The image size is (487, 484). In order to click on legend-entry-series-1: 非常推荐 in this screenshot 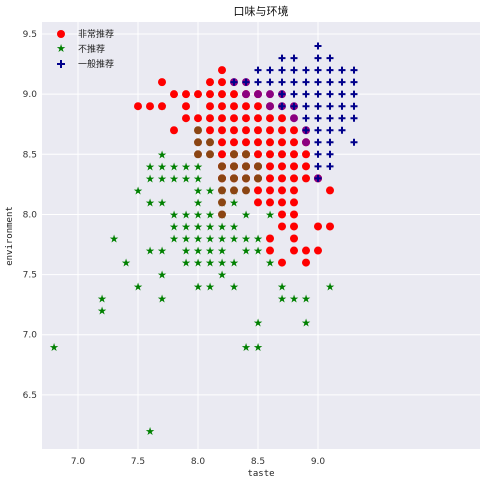, I will do `click(85, 34)`.